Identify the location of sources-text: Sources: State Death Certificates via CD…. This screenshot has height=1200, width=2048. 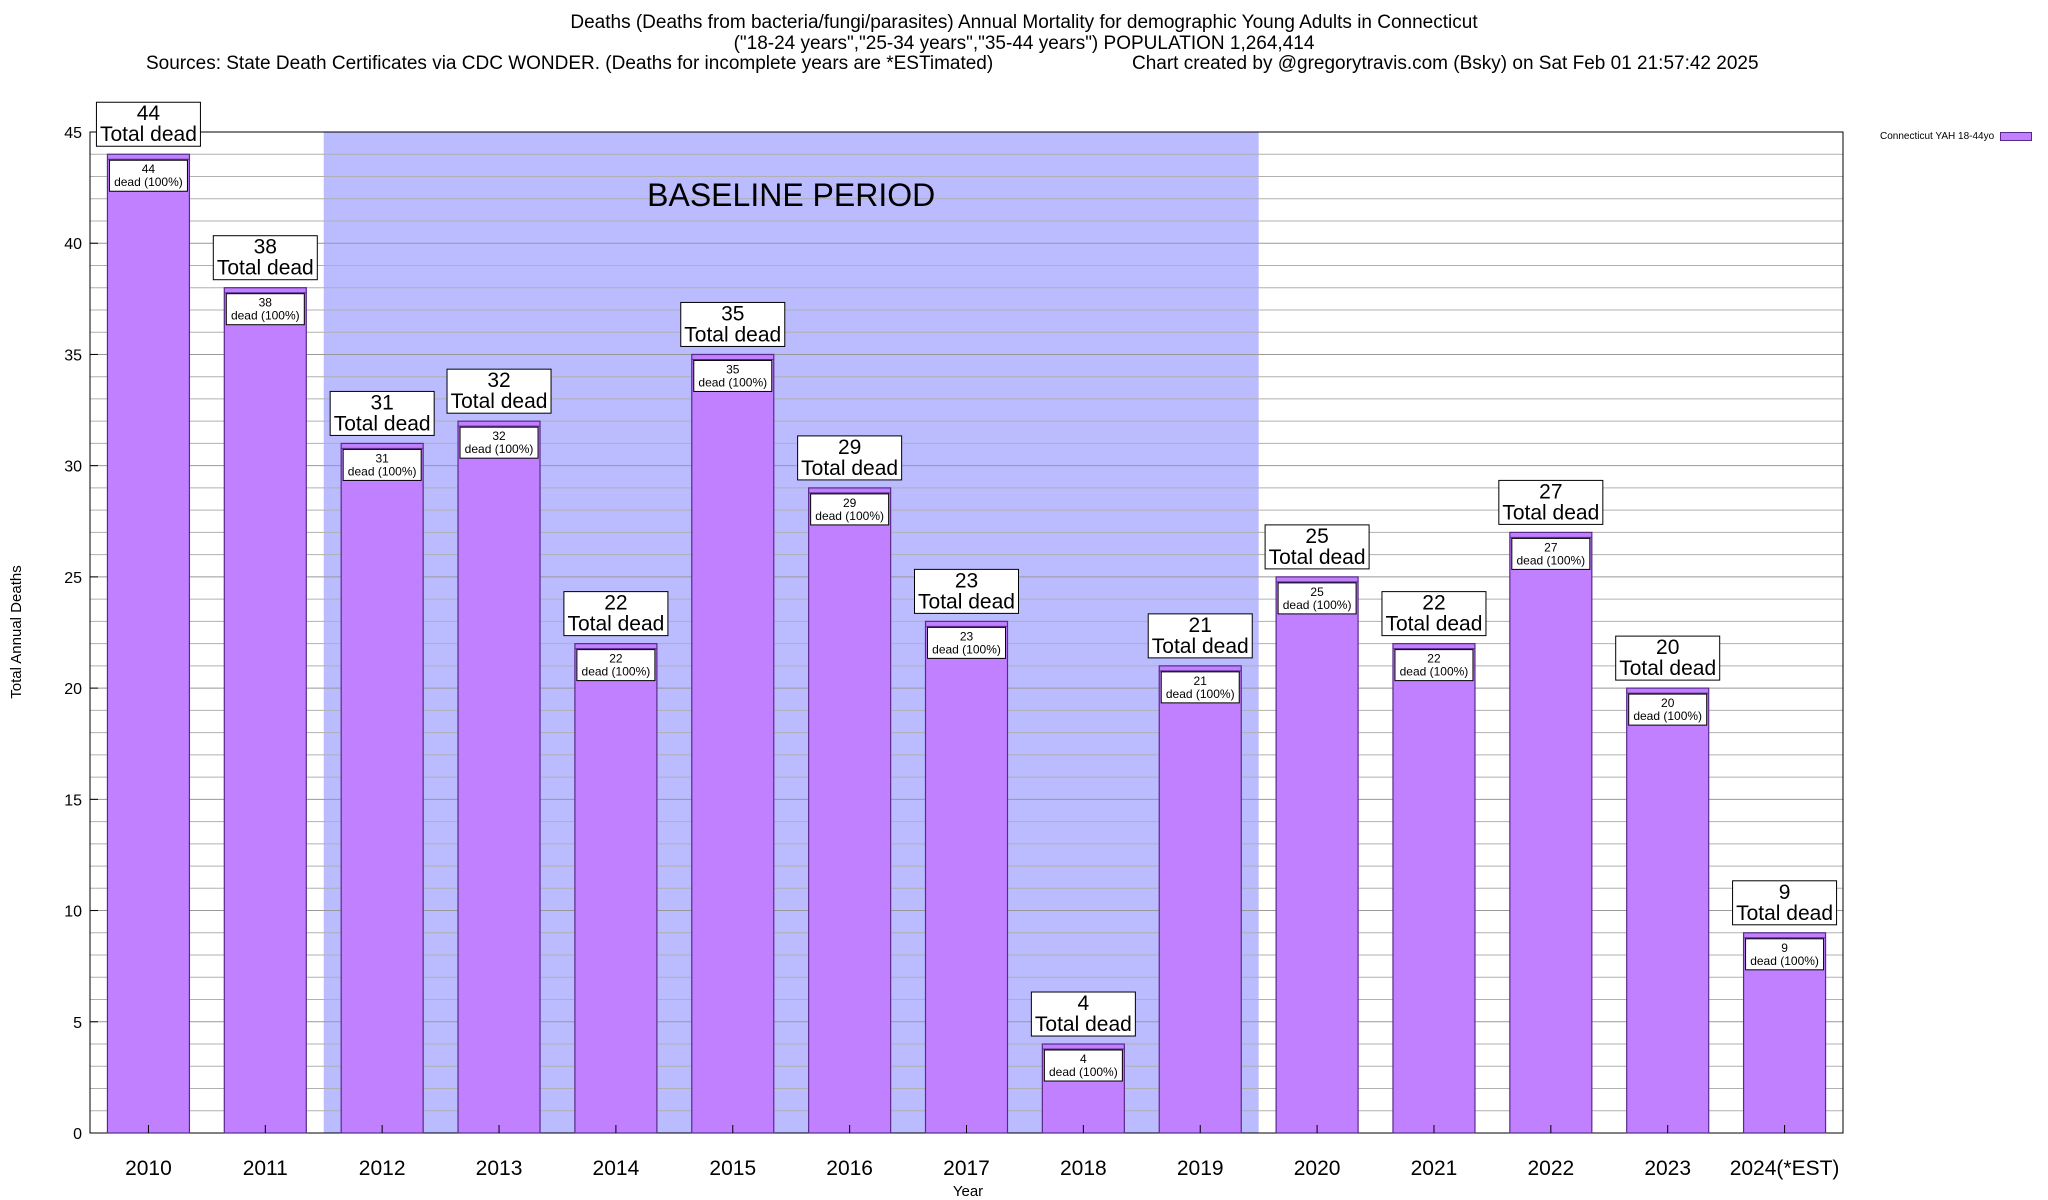
(570, 63).